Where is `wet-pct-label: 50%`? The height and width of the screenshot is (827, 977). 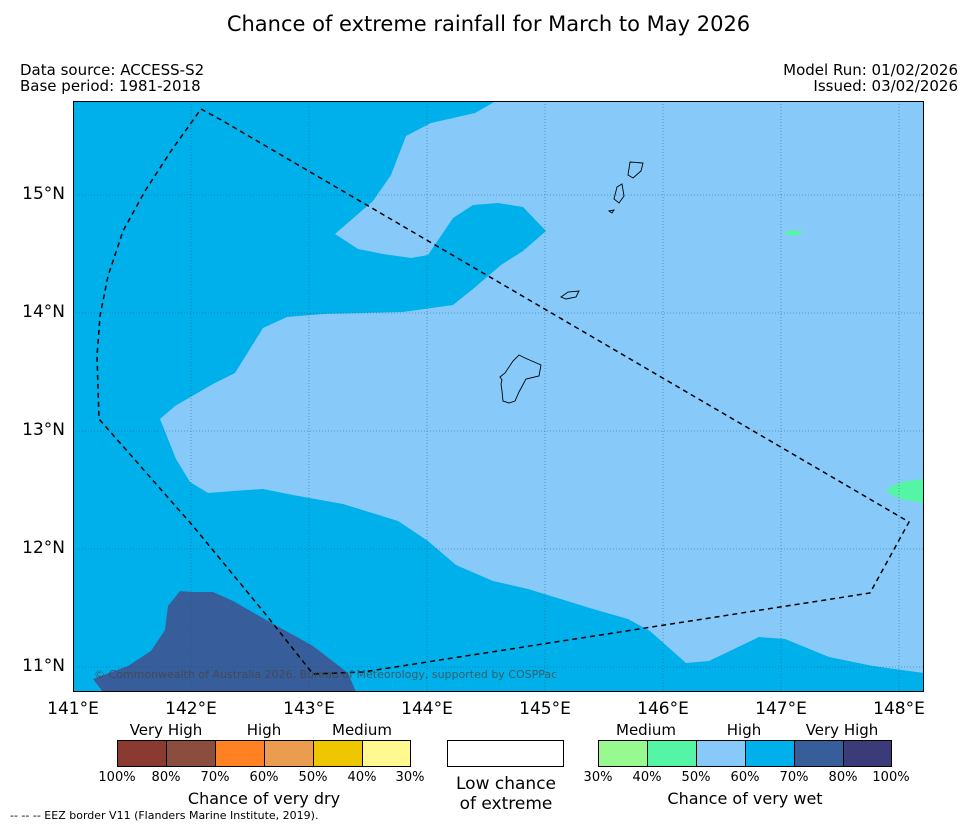 wet-pct-label: 50% is located at coordinates (696, 777).